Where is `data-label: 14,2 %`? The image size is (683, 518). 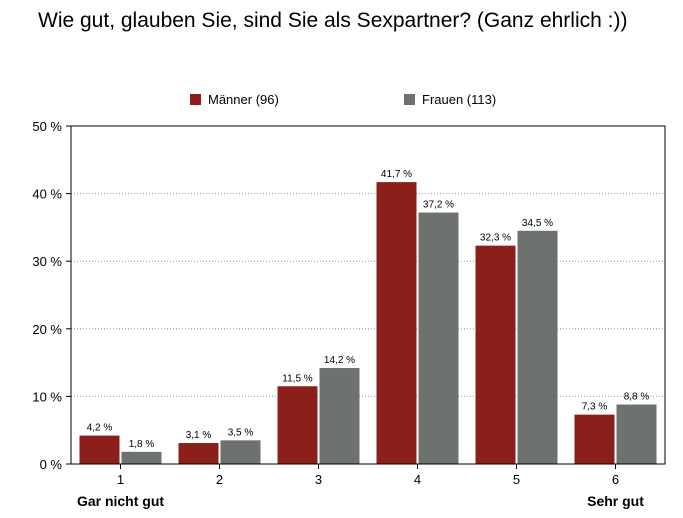
data-label: 14,2 % is located at coordinates (339, 360).